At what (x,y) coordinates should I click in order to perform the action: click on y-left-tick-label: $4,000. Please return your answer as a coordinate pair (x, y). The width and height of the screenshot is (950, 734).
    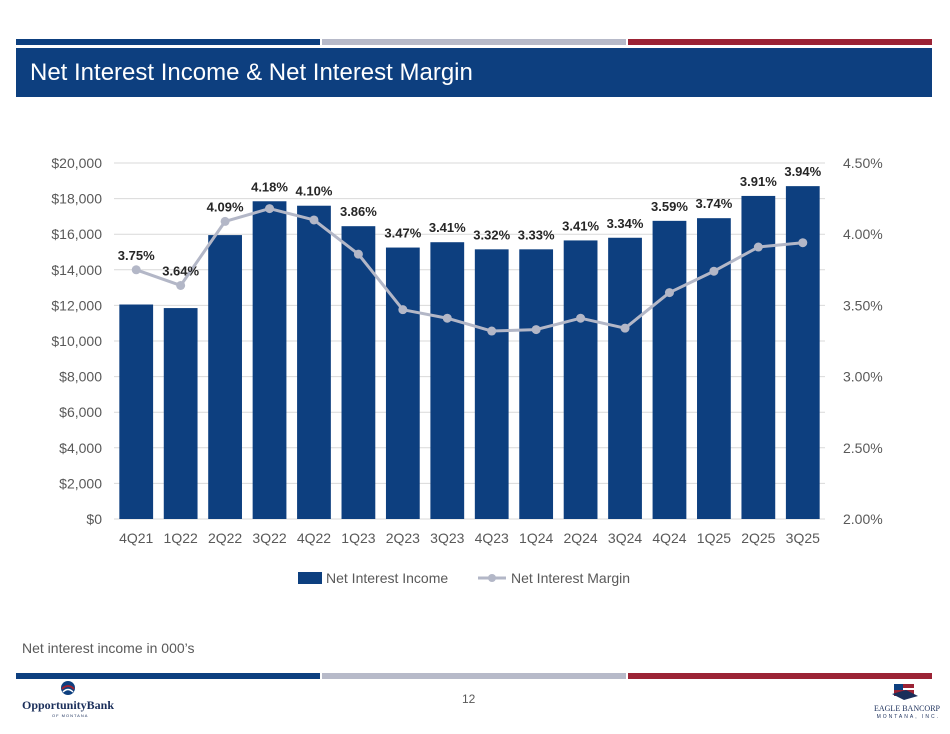
    Looking at the image, I should click on (80, 448).